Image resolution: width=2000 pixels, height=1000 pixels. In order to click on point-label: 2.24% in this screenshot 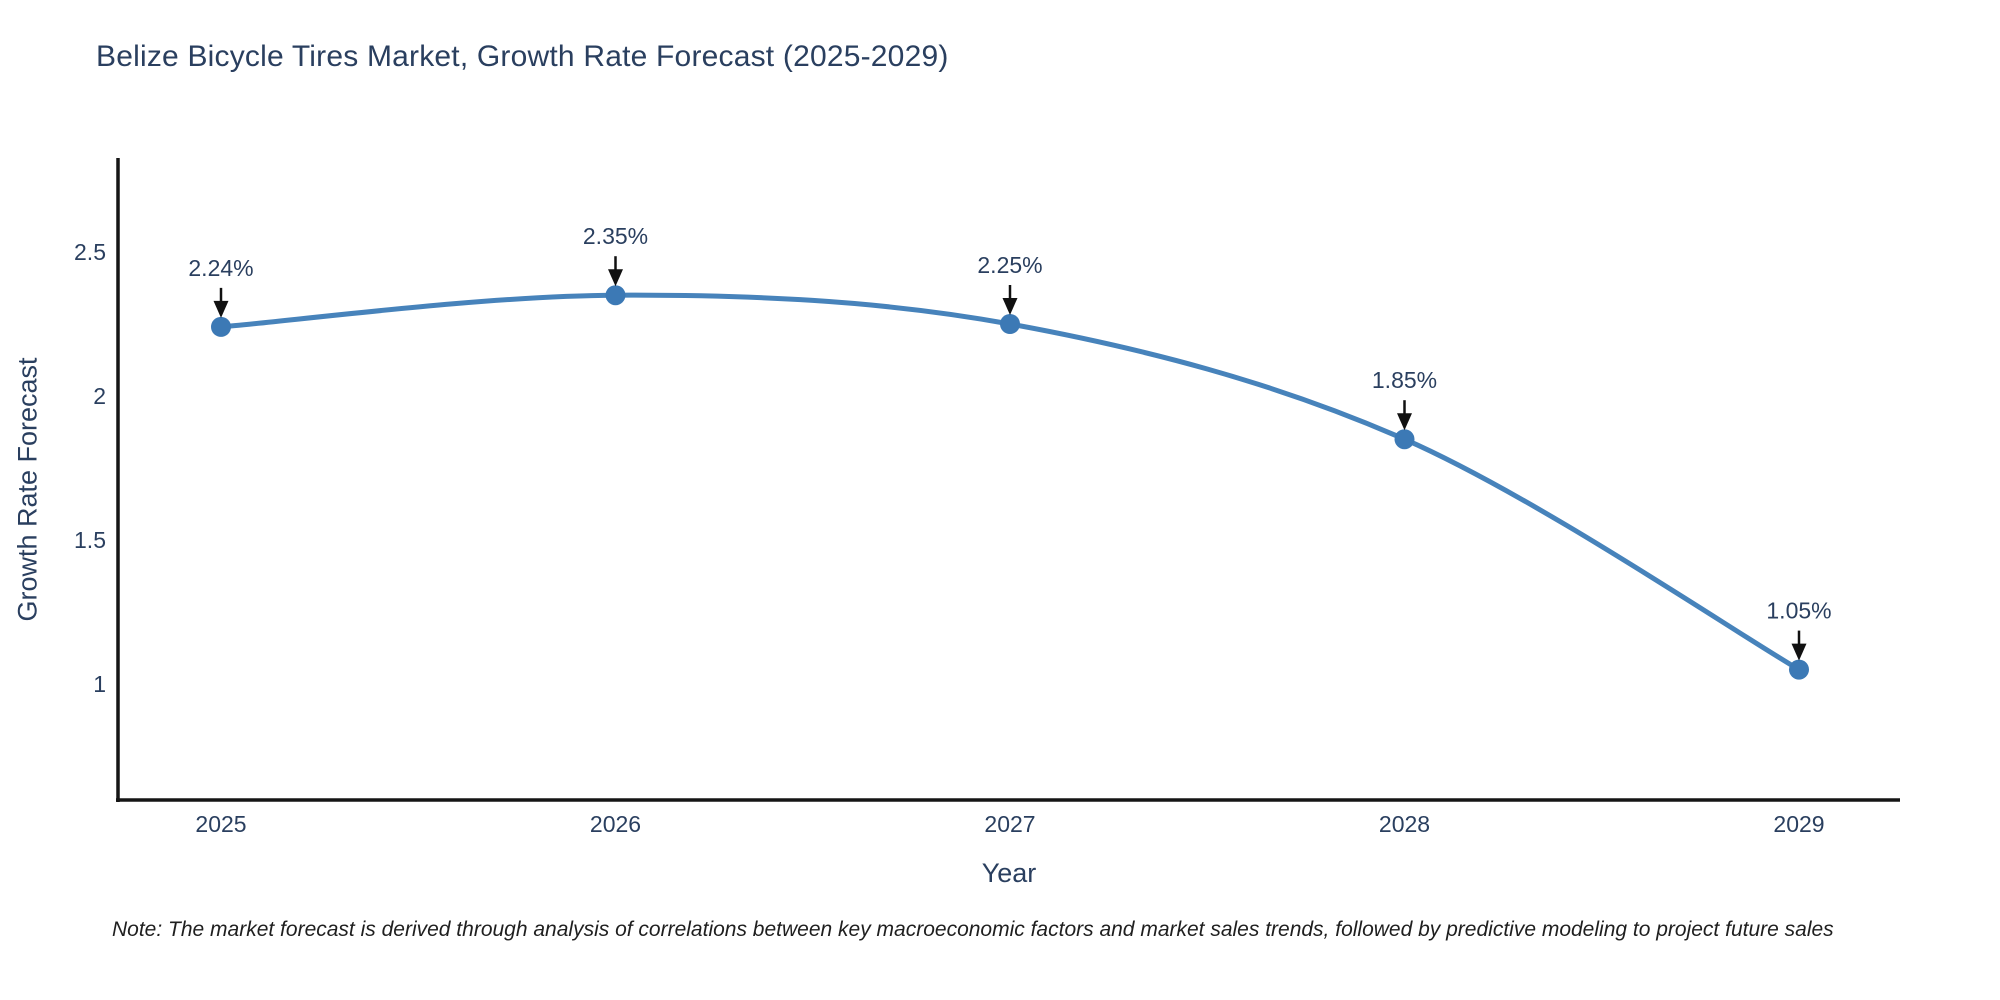, I will do `click(220, 268)`.